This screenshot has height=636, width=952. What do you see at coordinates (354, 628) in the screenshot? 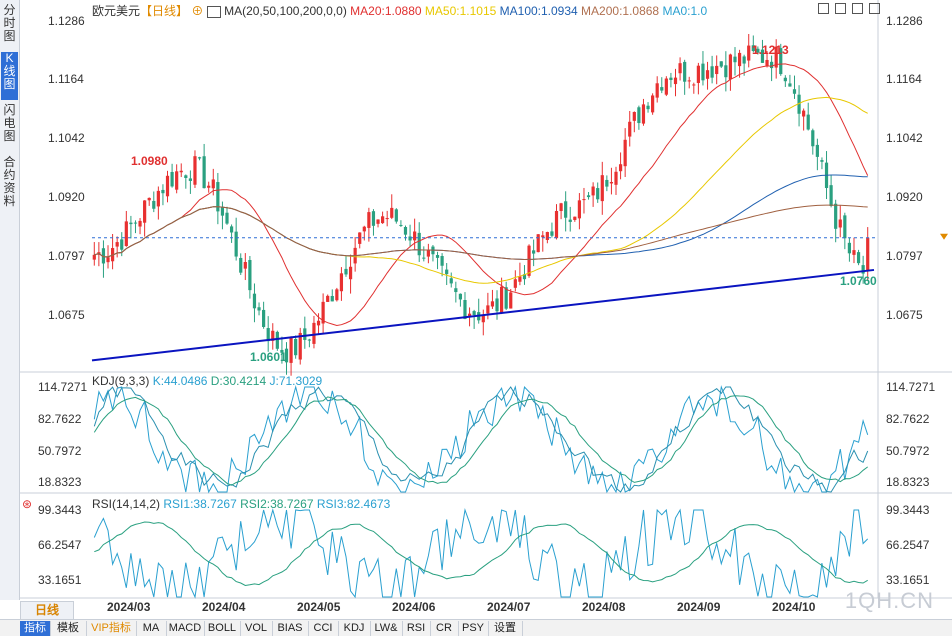
I see `toolbar-tab-9: KDJ` at bounding box center [354, 628].